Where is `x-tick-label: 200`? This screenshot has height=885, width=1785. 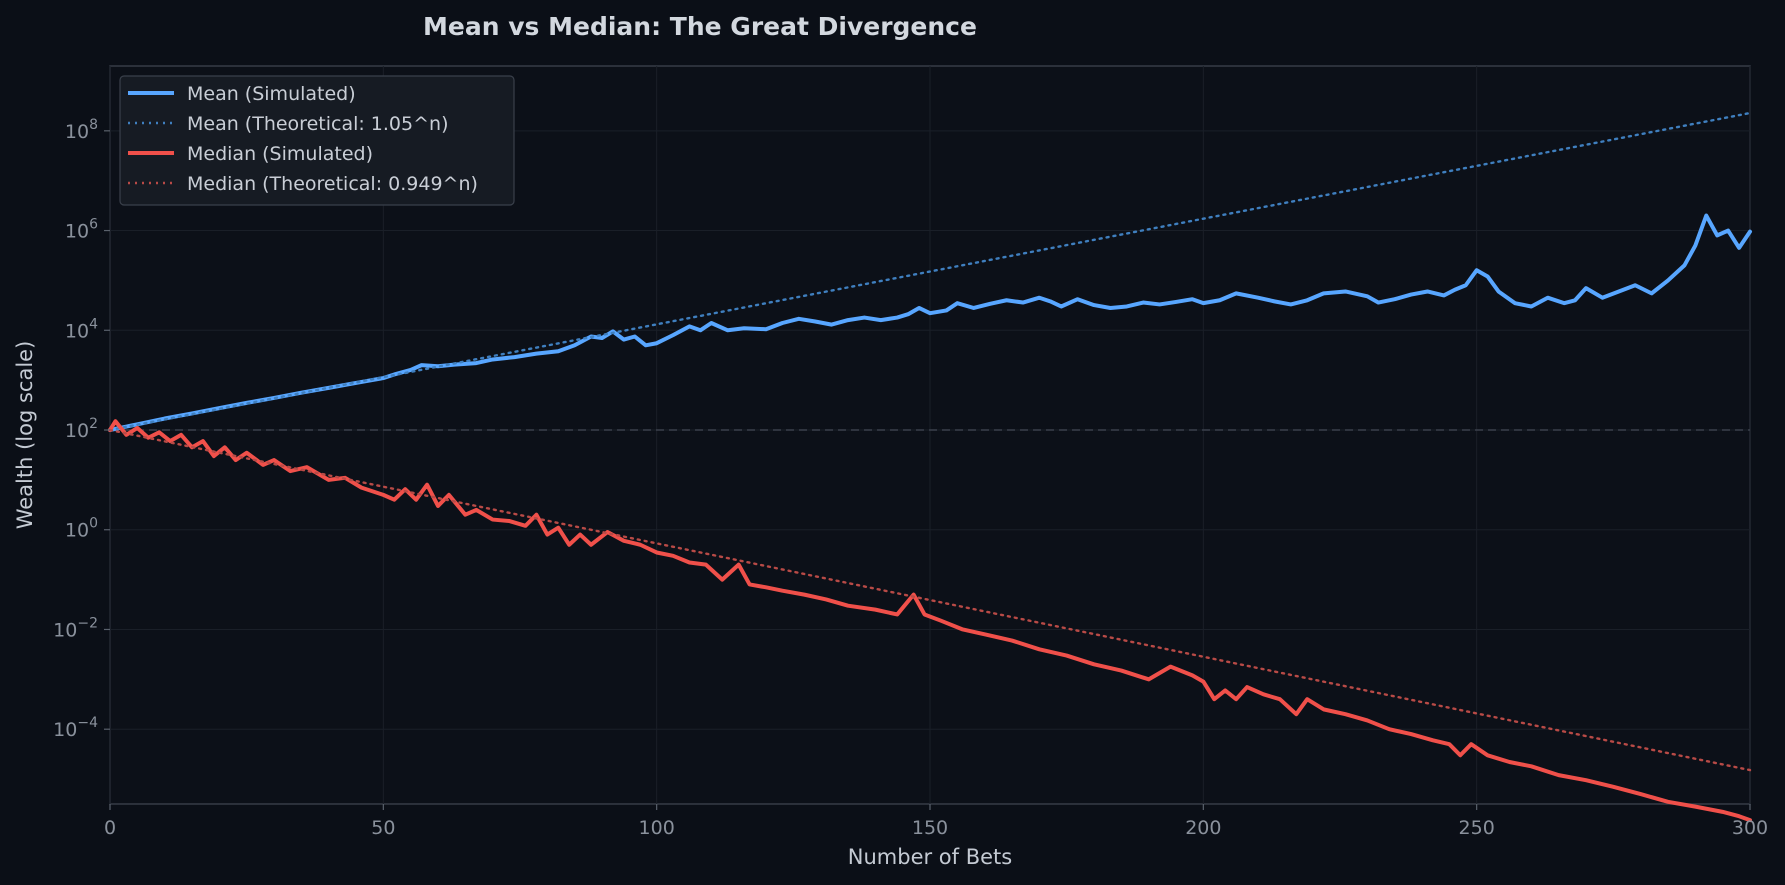
x-tick-label: 200 is located at coordinates (1203, 828).